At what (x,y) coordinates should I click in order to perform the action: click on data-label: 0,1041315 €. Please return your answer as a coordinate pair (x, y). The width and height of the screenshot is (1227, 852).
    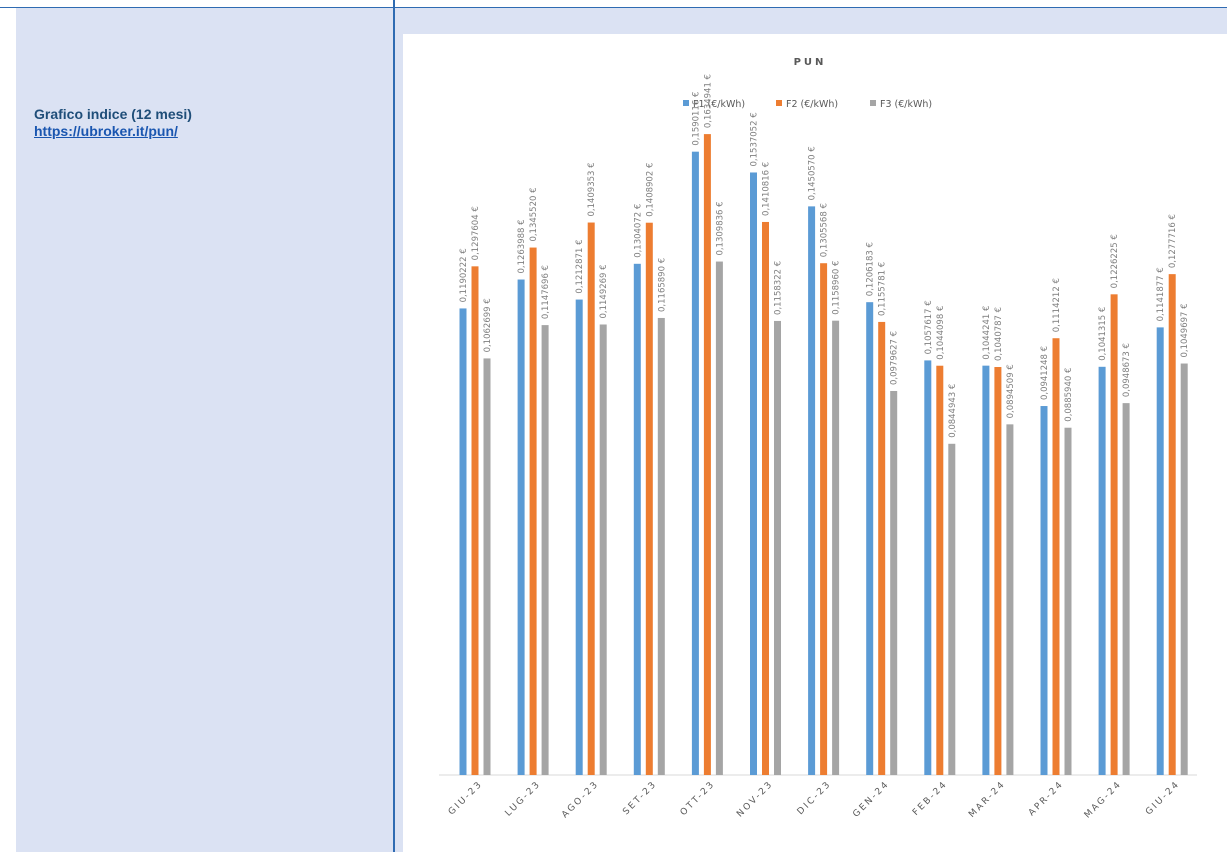
    Looking at the image, I should click on (1103, 334).